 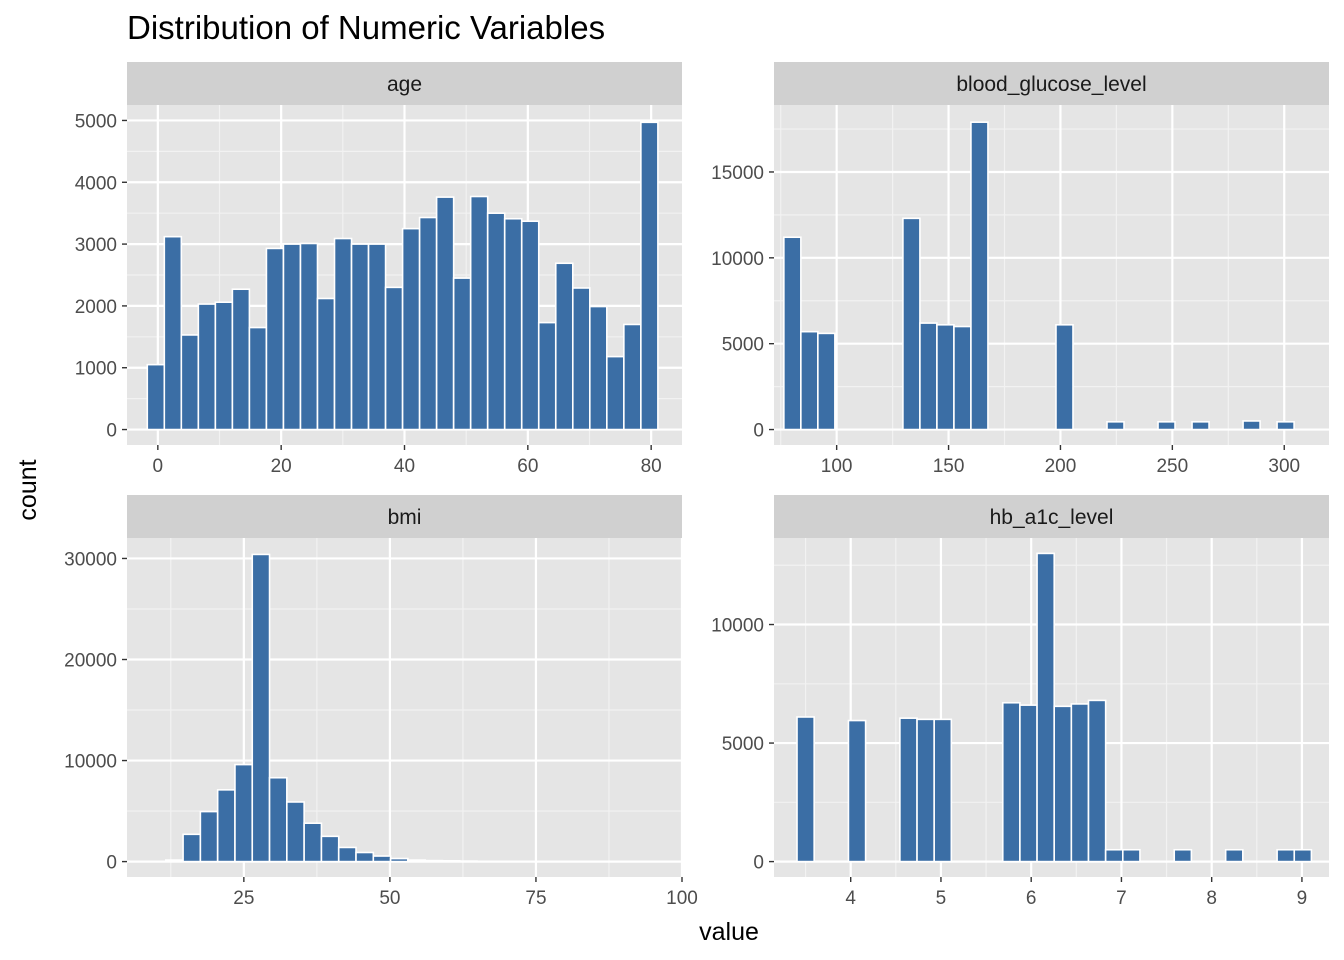 I want to click on x-tick-label: 50, so click(x=389, y=898).